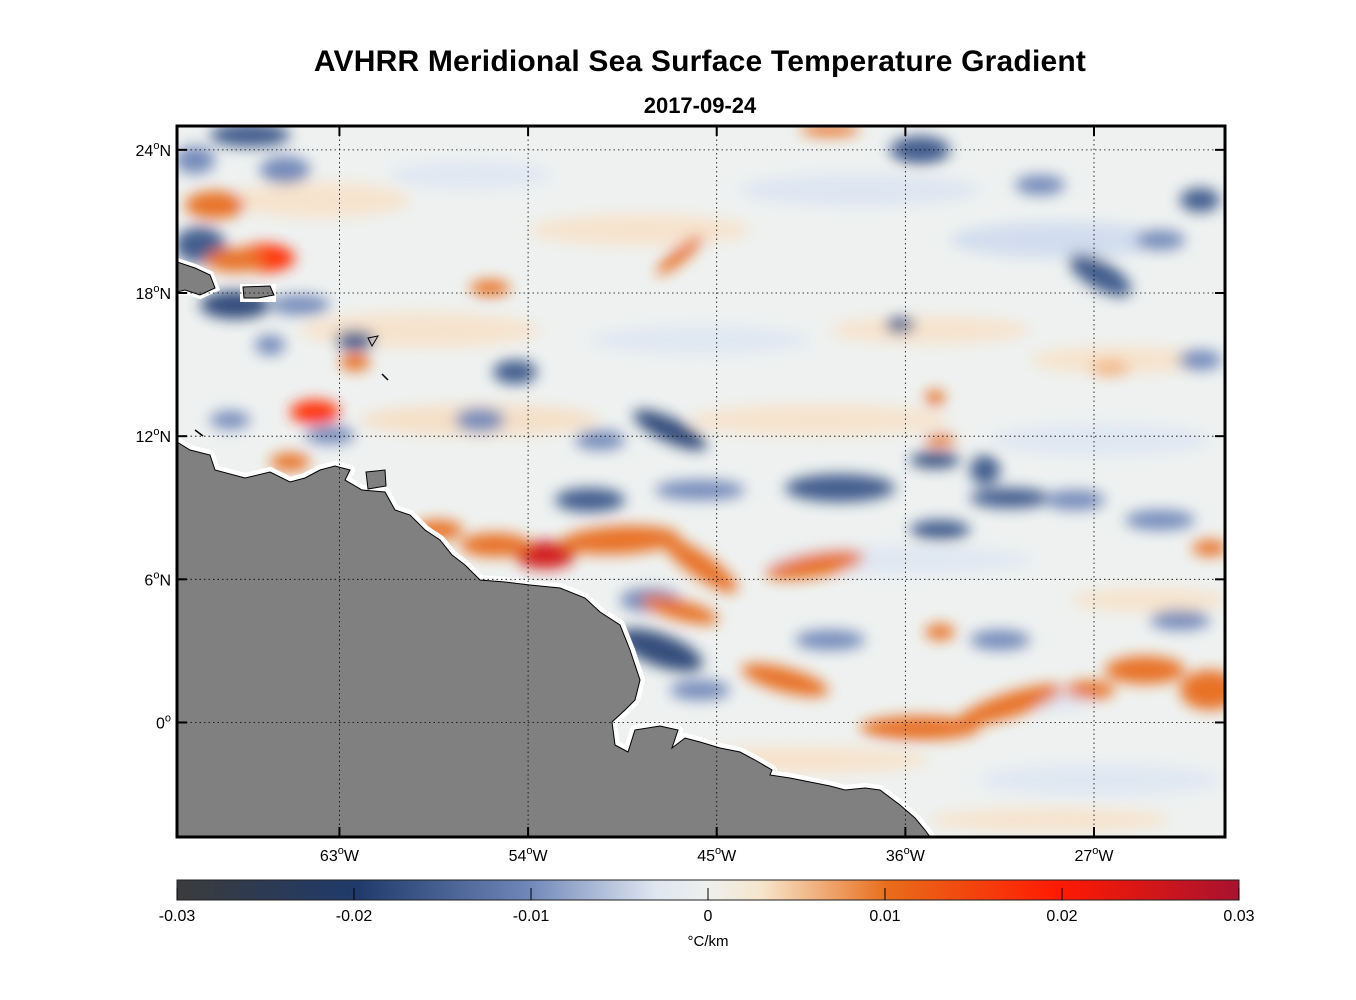 The height and width of the screenshot is (1000, 1356). Describe the element at coordinates (1239, 916) in the screenshot. I see `colorbar-tick-label: 0.03` at that location.